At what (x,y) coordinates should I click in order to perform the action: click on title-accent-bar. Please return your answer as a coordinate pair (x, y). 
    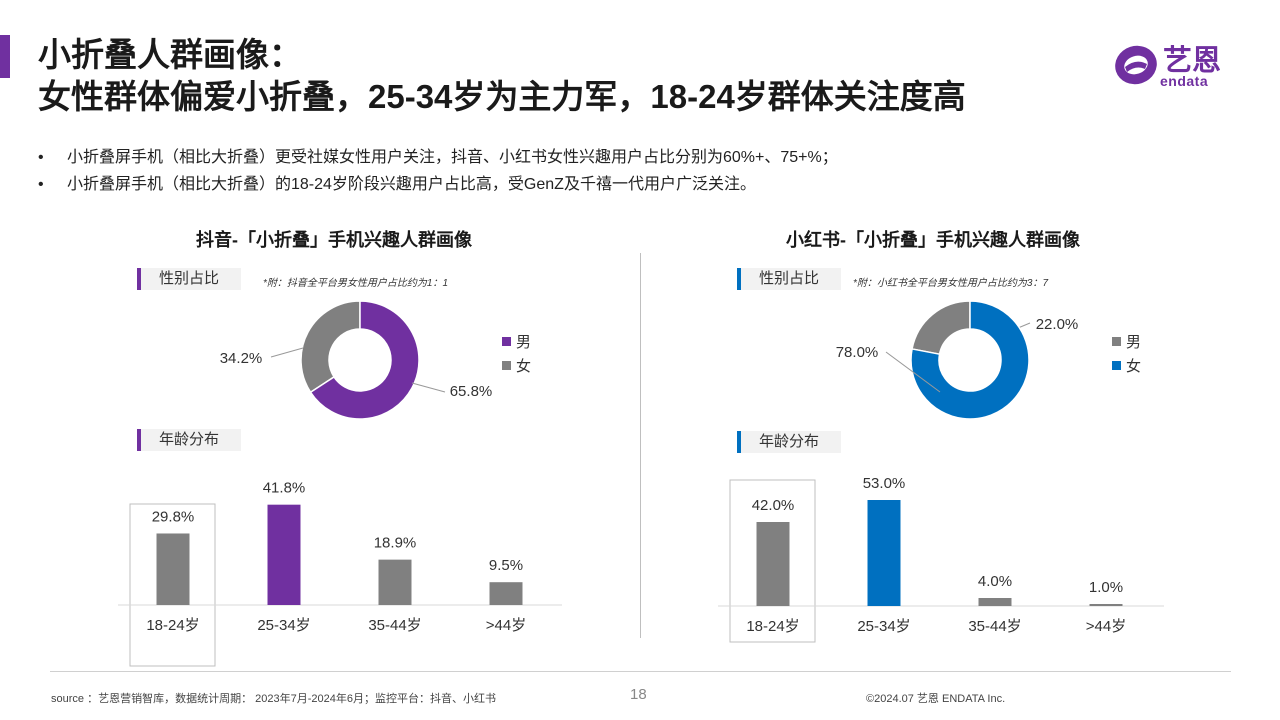
    Looking at the image, I should click on (5, 56).